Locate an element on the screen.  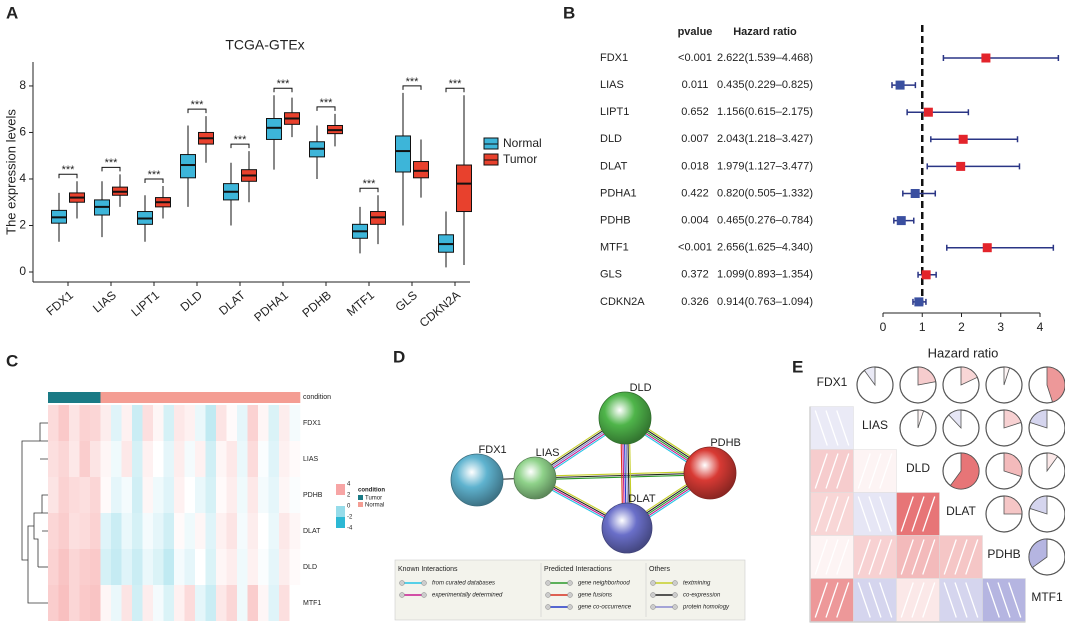
color-scale-label: -2 is located at coordinates (350, 518).